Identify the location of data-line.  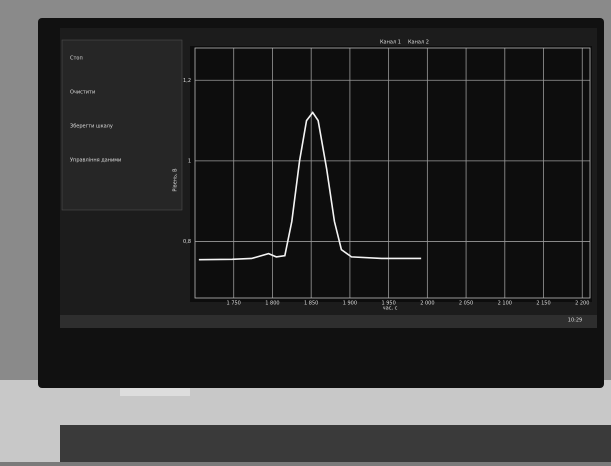
(310, 186).